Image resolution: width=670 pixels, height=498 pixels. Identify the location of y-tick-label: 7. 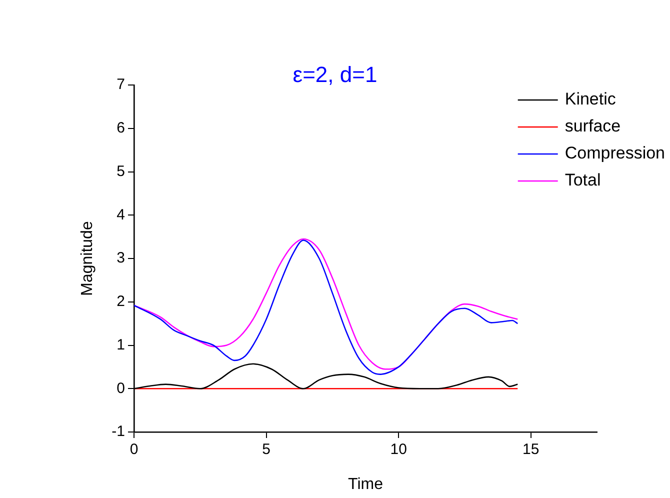
(120, 85).